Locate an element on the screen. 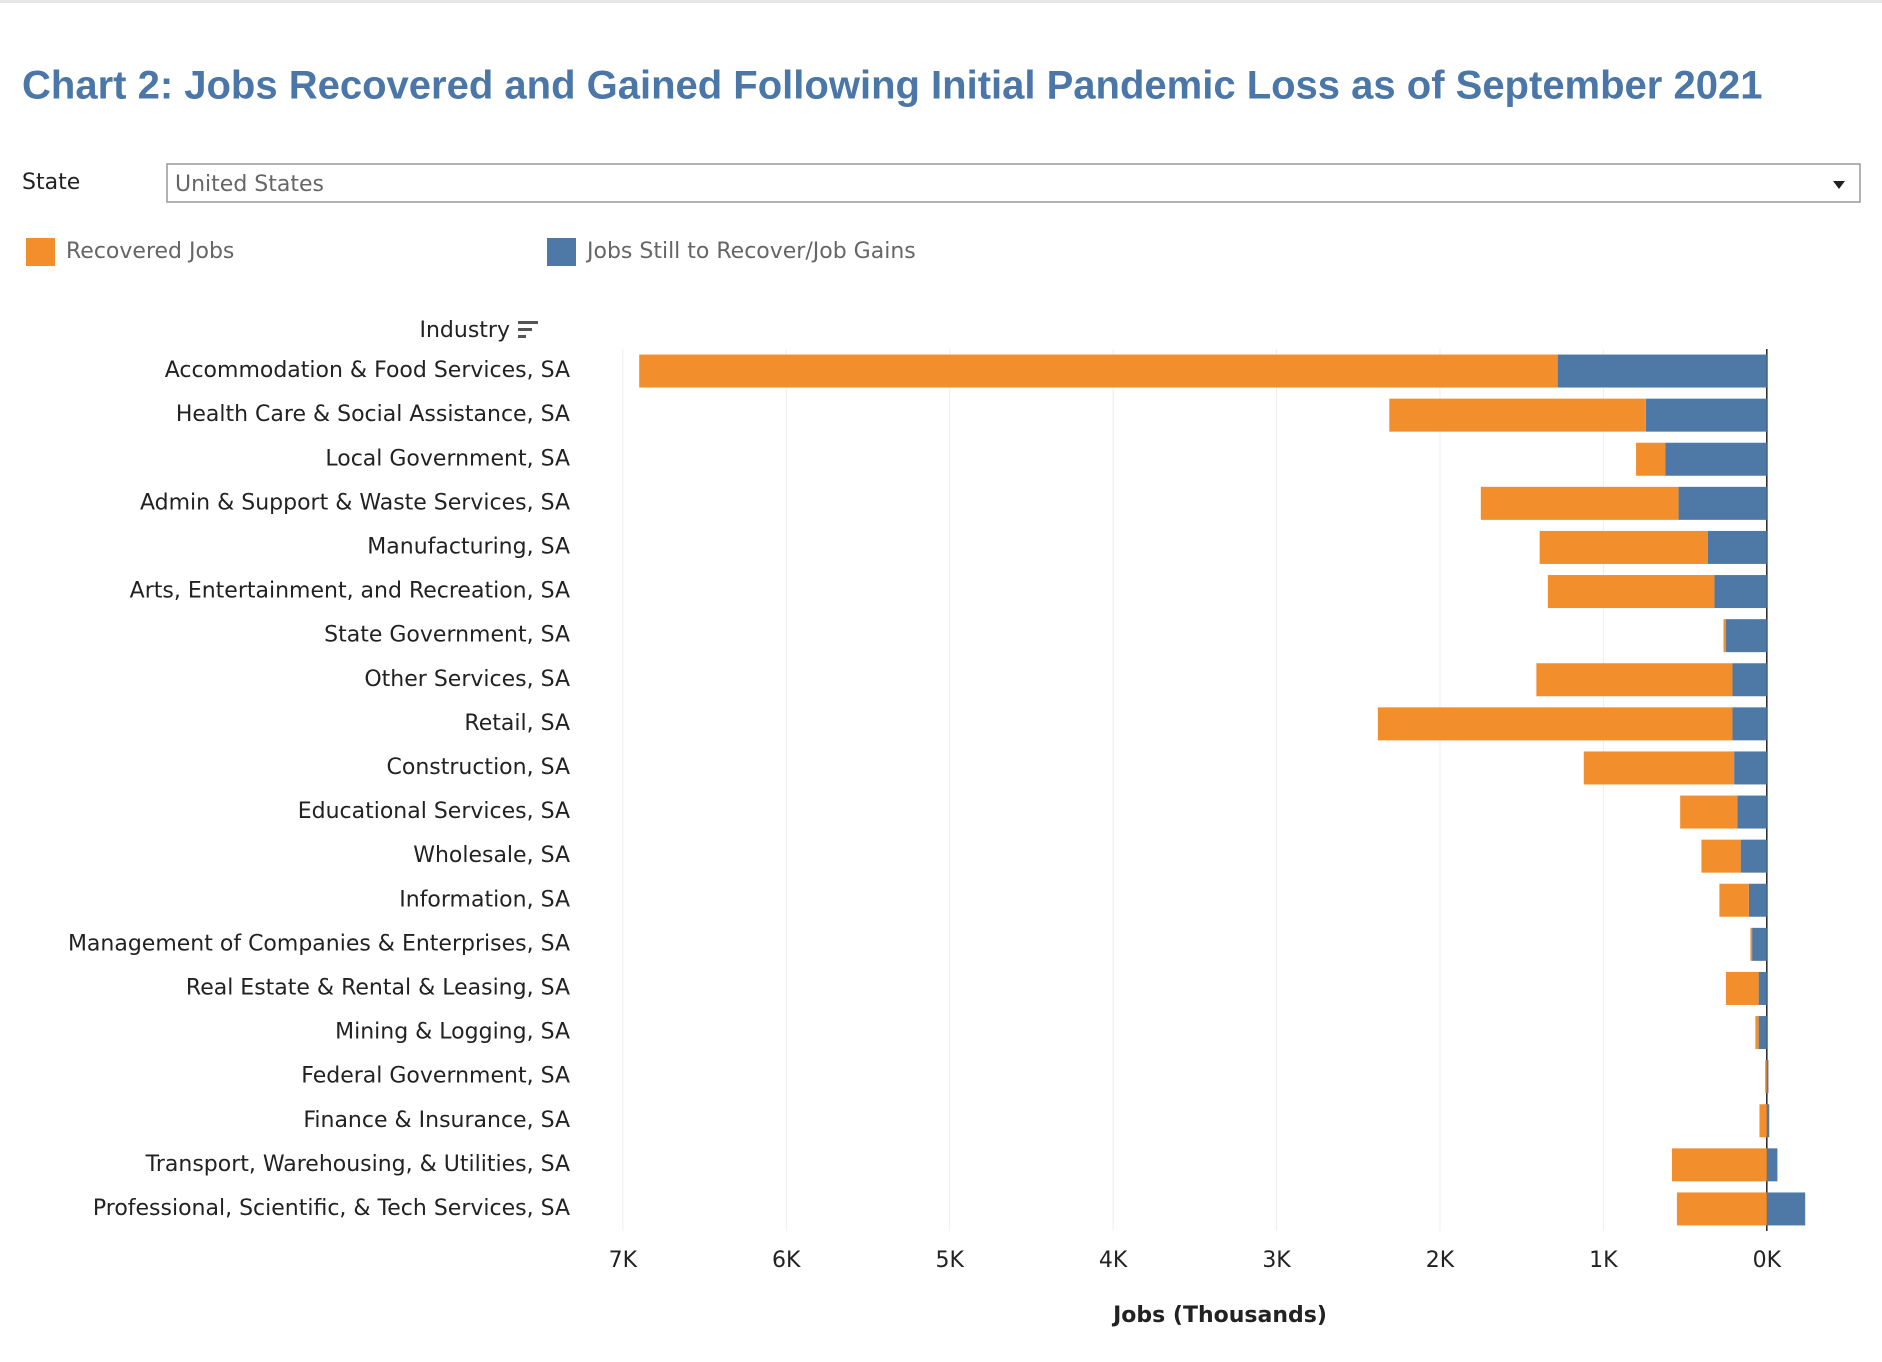 Image resolution: width=1882 pixels, height=1362 pixels. y-tick-label: Manufacturing, SA is located at coordinates (468, 546).